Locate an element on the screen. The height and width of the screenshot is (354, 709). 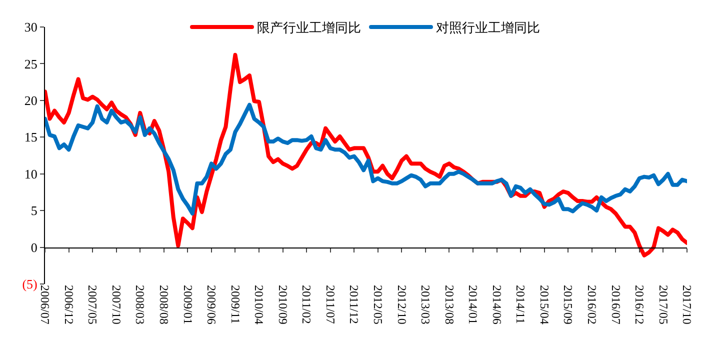
y-tick-label: 15 is located at coordinates (31, 137).